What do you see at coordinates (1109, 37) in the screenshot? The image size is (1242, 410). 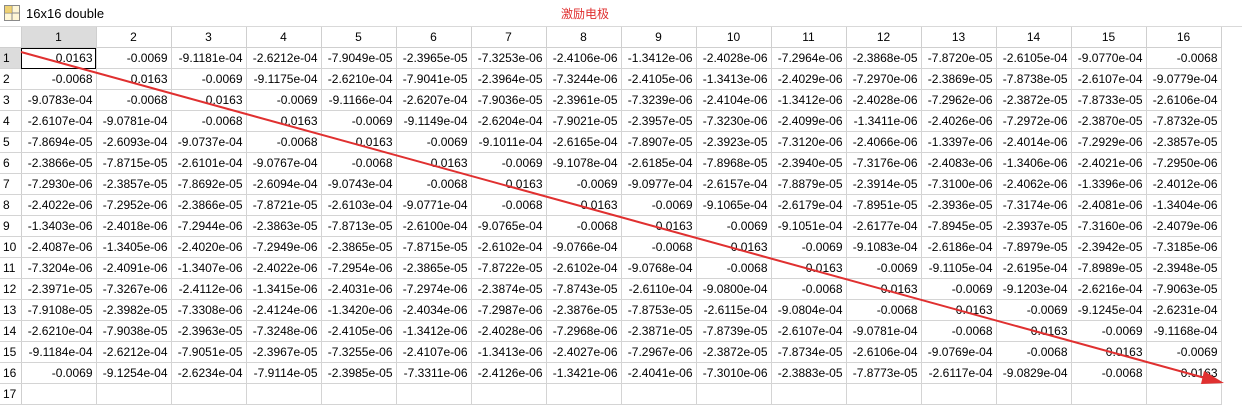 I see `column-header-15: 15` at bounding box center [1109, 37].